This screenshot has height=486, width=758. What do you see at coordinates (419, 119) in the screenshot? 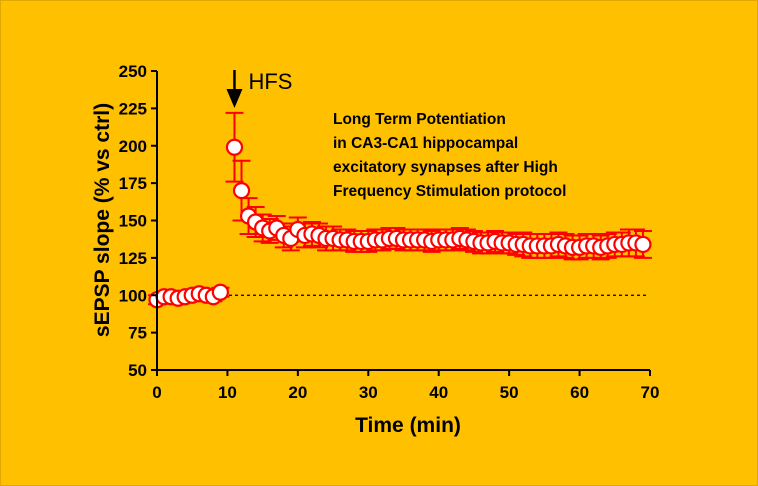
I see `annotation-line-1: Long Term Potentiation` at bounding box center [419, 119].